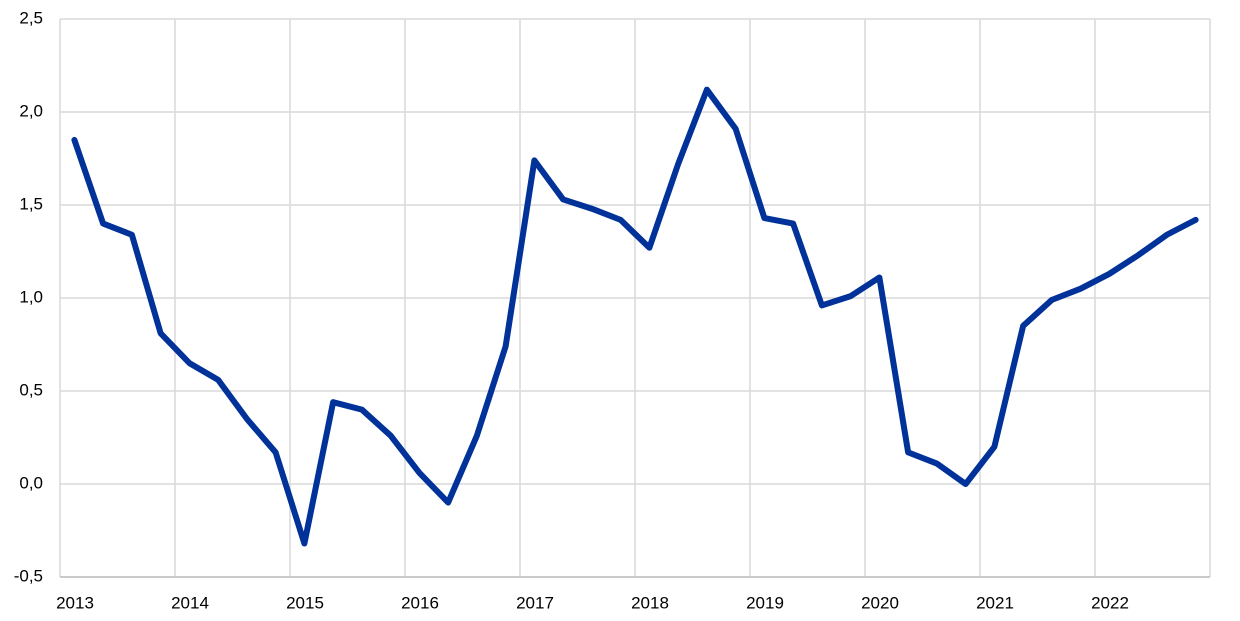 This screenshot has height=621, width=1240. I want to click on x-tick-label: 2020, so click(880, 602).